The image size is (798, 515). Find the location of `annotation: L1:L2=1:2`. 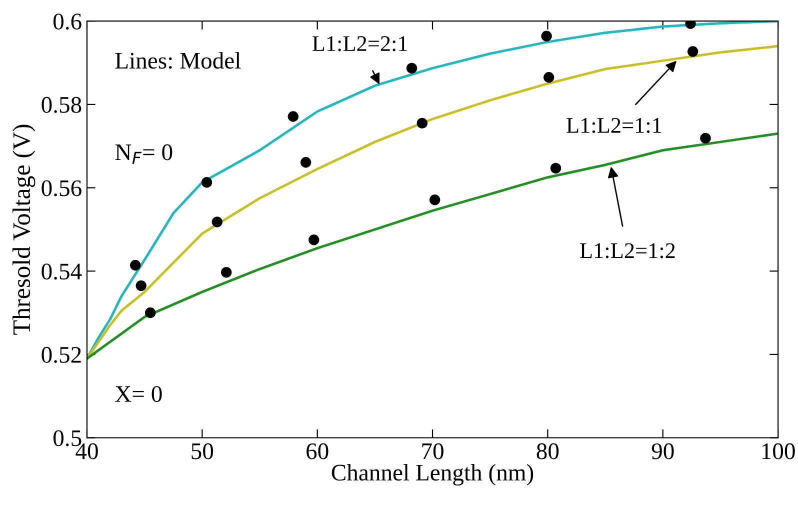

annotation: L1:L2=1:2 is located at coordinates (627, 250).